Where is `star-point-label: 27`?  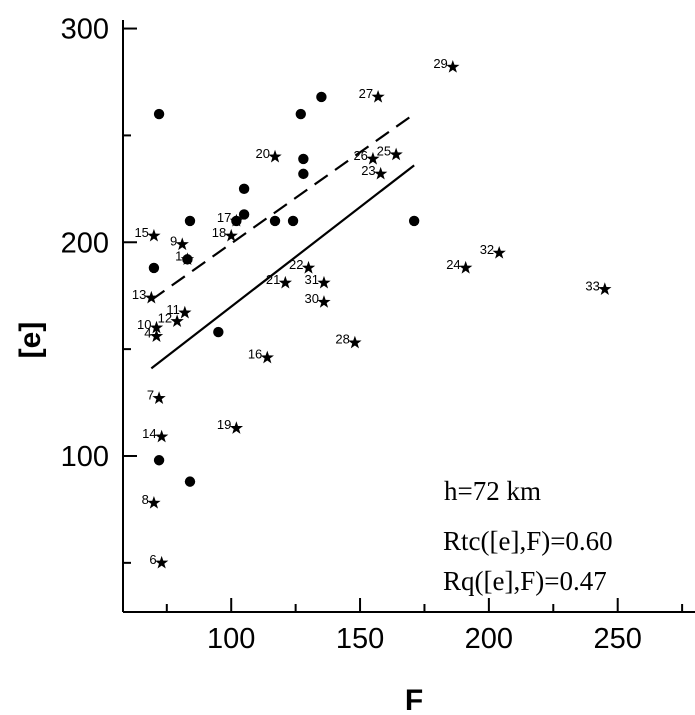 star-point-label: 27 is located at coordinates (366, 93).